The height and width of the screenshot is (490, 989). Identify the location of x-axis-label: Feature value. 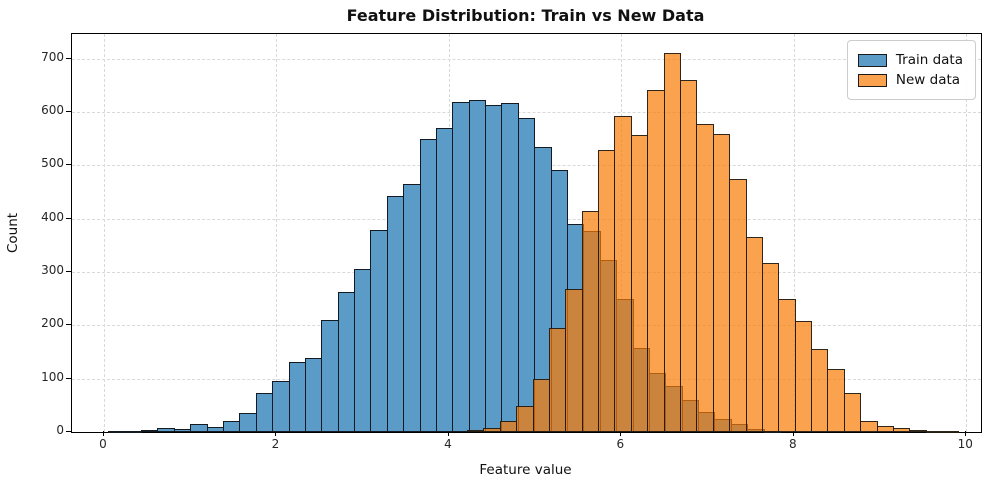
(525, 470).